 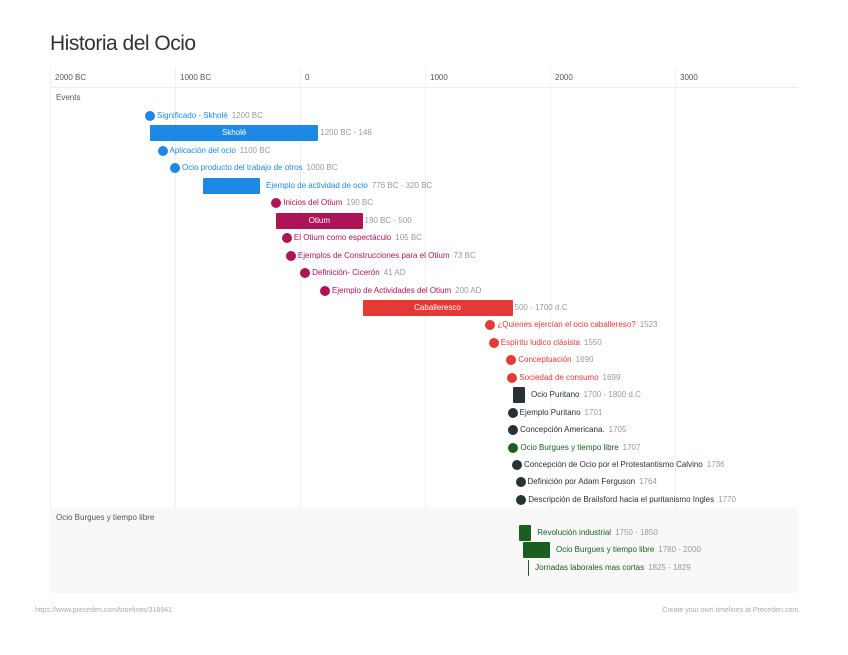 I want to click on event-title: Ejemplo Puritano, so click(x=550, y=412).